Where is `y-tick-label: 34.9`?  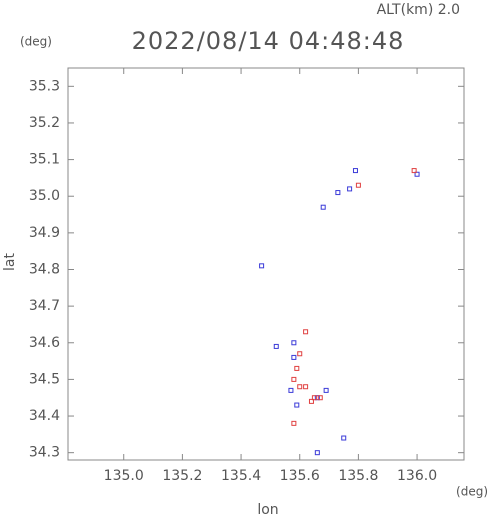 y-tick-label: 34.9 is located at coordinates (44, 233).